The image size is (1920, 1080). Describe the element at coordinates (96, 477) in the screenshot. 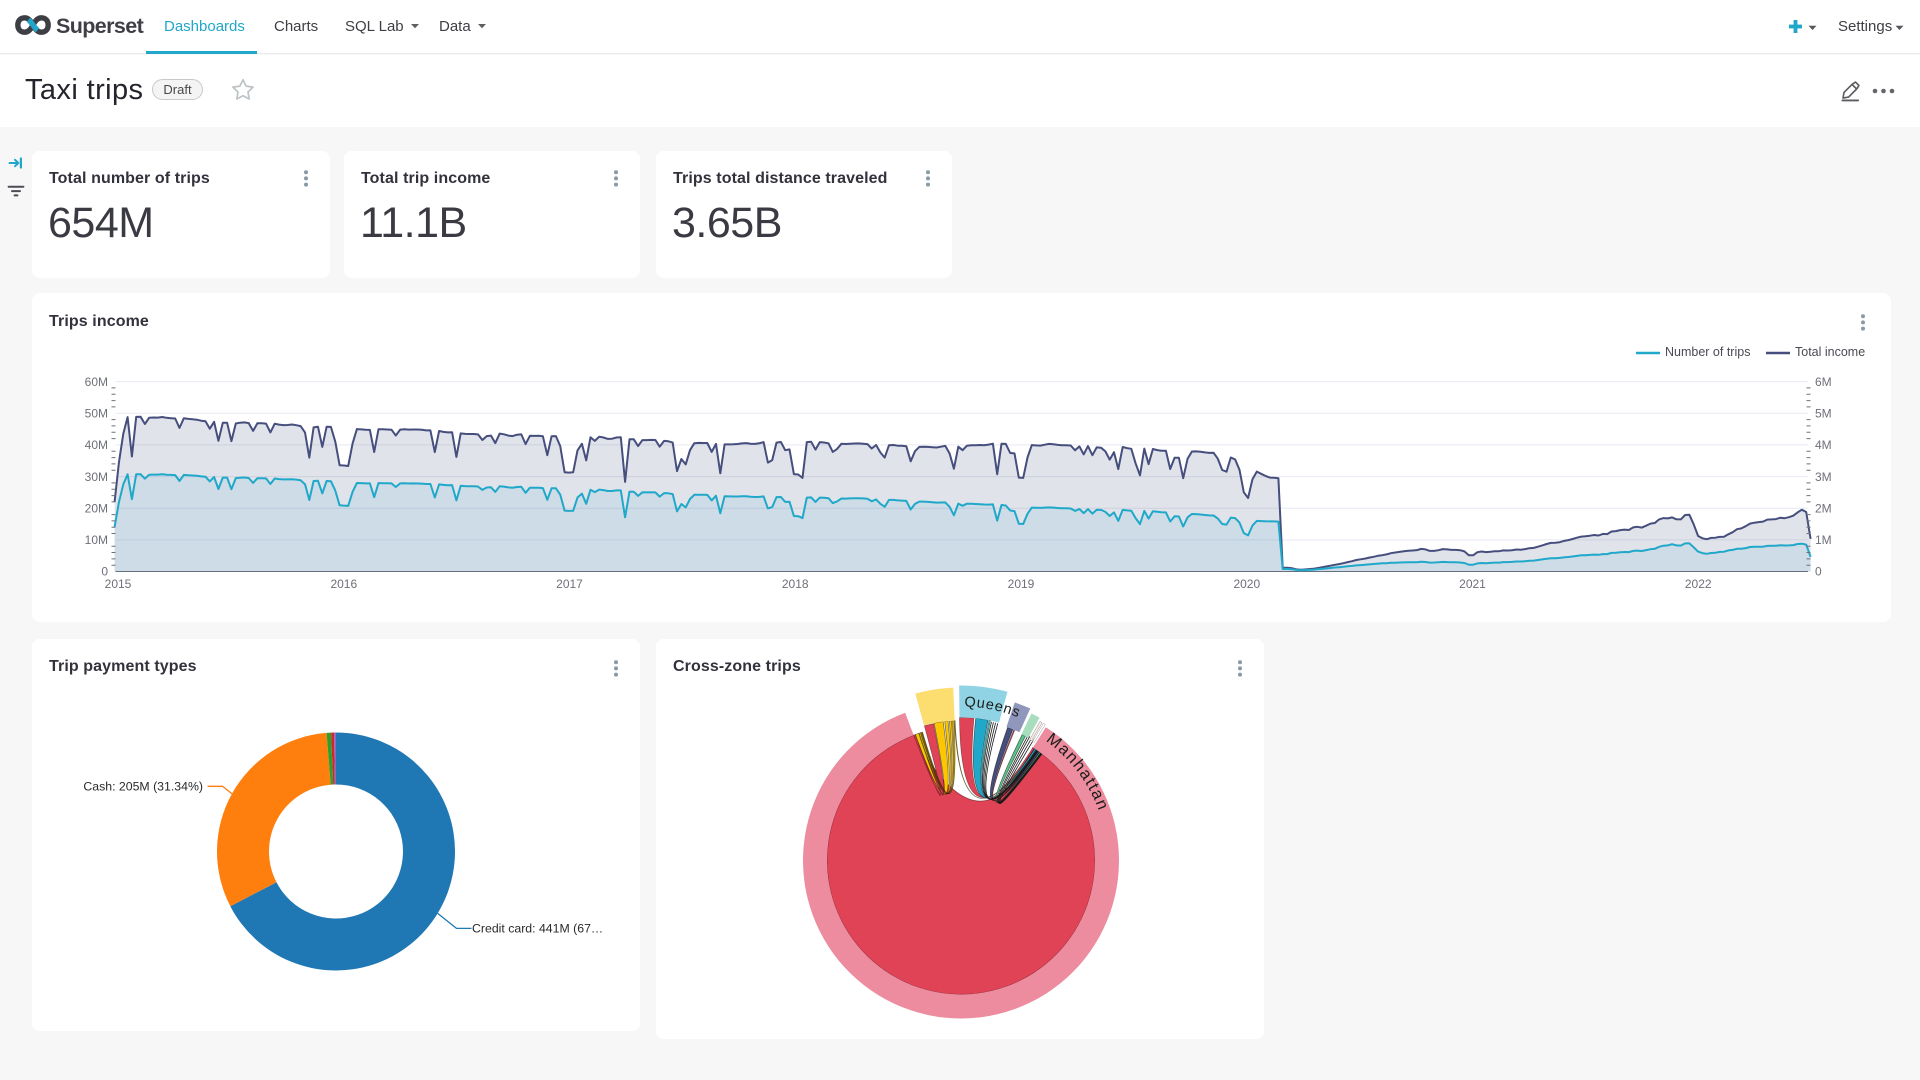

I see `svg-text: 30M` at that location.